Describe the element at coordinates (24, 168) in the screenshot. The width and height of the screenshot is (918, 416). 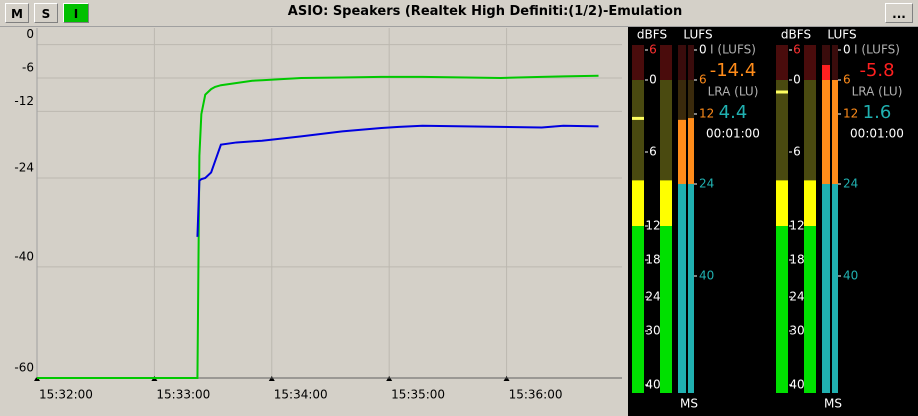
I see `y-tick-label: -24` at that location.